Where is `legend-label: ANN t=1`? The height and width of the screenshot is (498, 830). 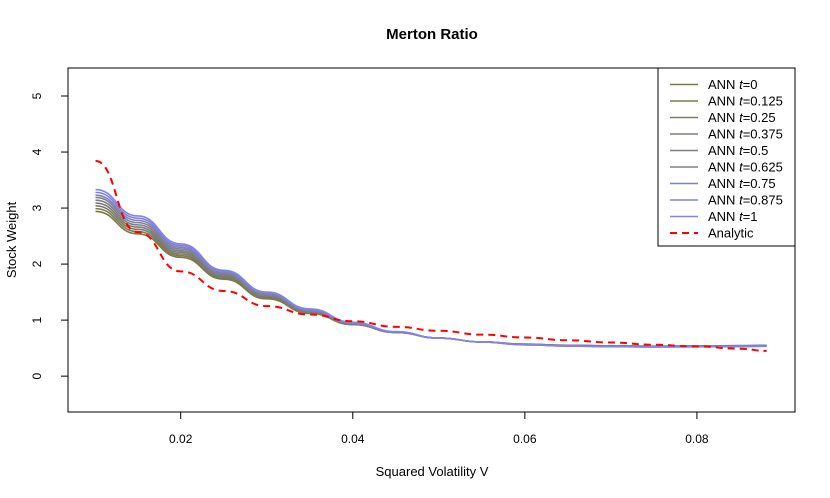 legend-label: ANN t=1 is located at coordinates (733, 216).